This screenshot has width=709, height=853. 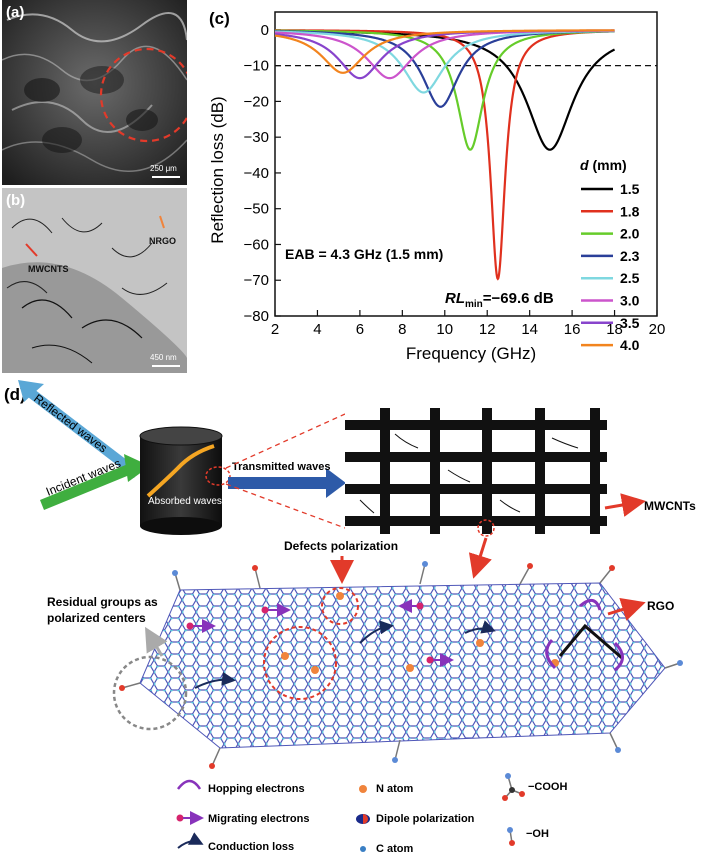 What do you see at coordinates (511, 836) in the screenshot?
I see `oh-icon` at bounding box center [511, 836].